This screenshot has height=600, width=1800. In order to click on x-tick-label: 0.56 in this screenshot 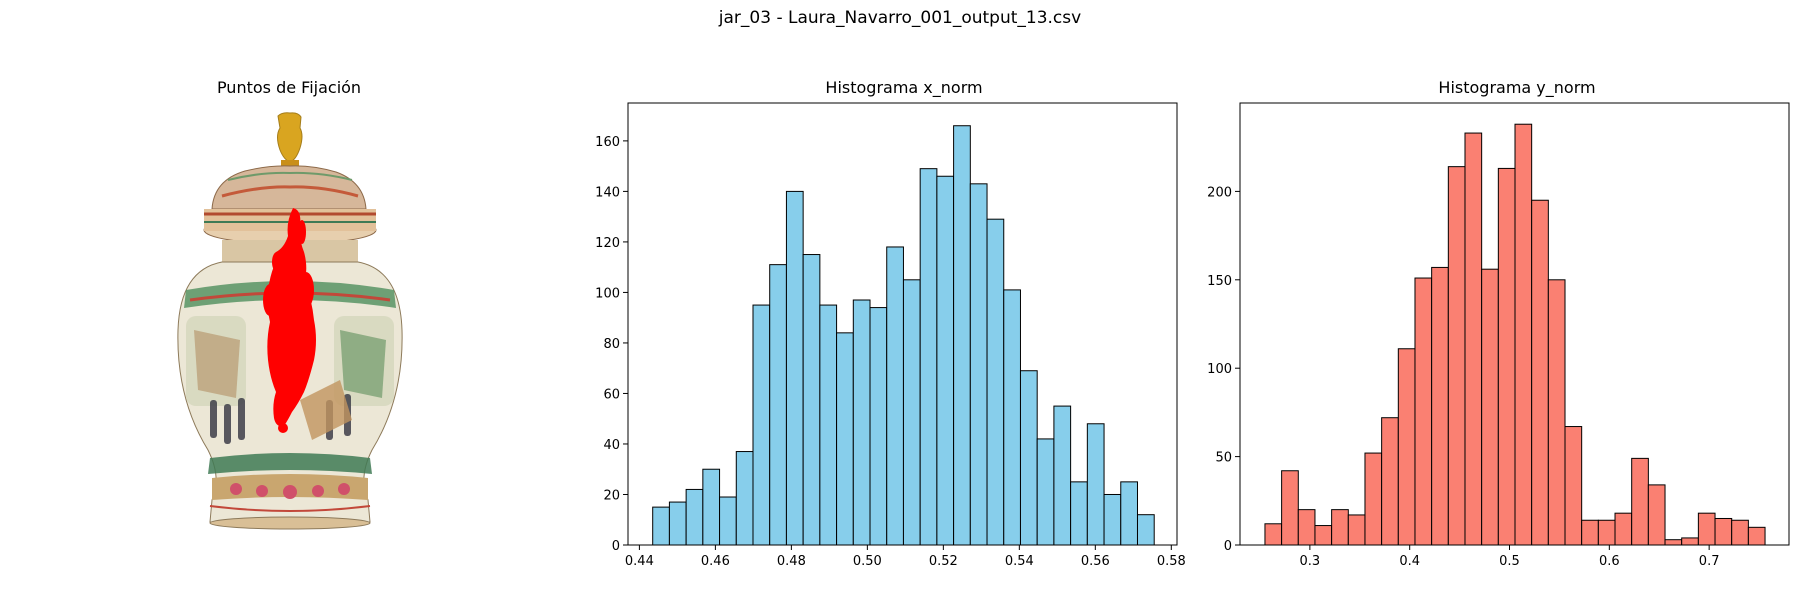, I will do `click(1095, 561)`.